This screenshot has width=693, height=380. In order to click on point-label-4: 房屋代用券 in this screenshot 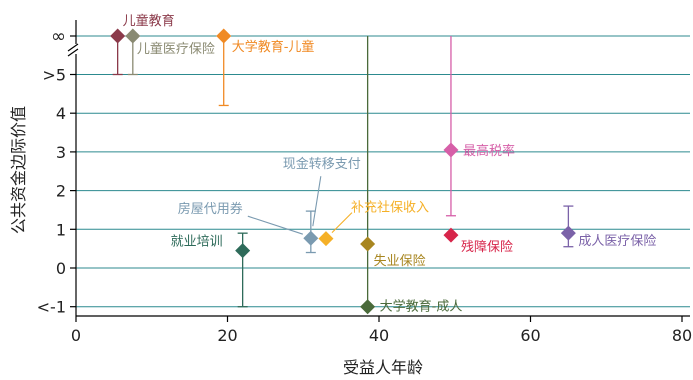, I will do `click(210, 209)`.